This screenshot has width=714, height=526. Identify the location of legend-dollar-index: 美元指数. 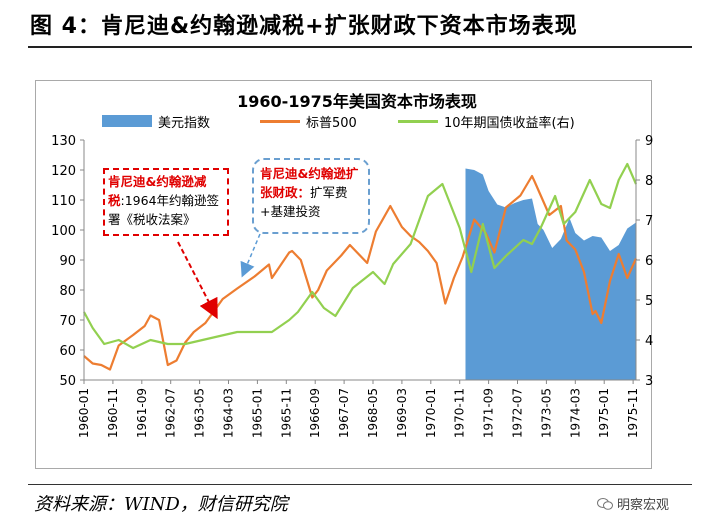
(156, 121).